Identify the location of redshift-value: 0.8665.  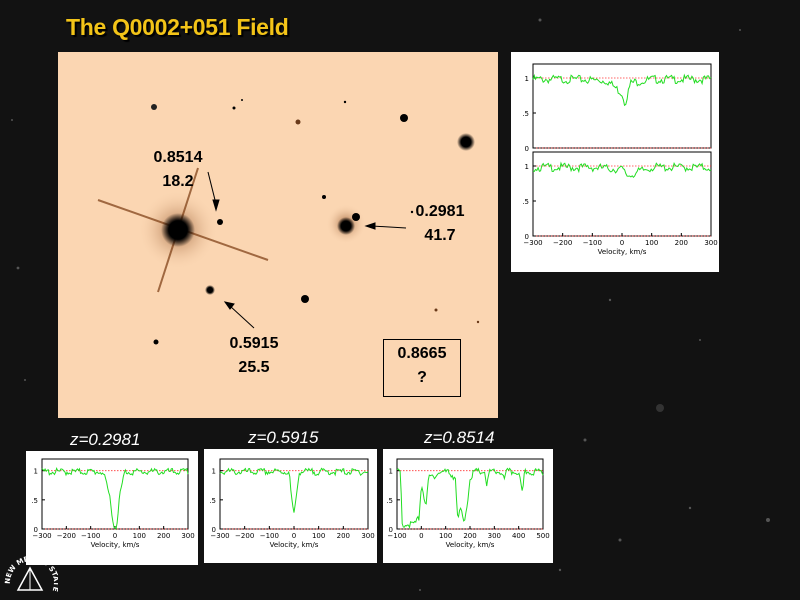
(422, 353).